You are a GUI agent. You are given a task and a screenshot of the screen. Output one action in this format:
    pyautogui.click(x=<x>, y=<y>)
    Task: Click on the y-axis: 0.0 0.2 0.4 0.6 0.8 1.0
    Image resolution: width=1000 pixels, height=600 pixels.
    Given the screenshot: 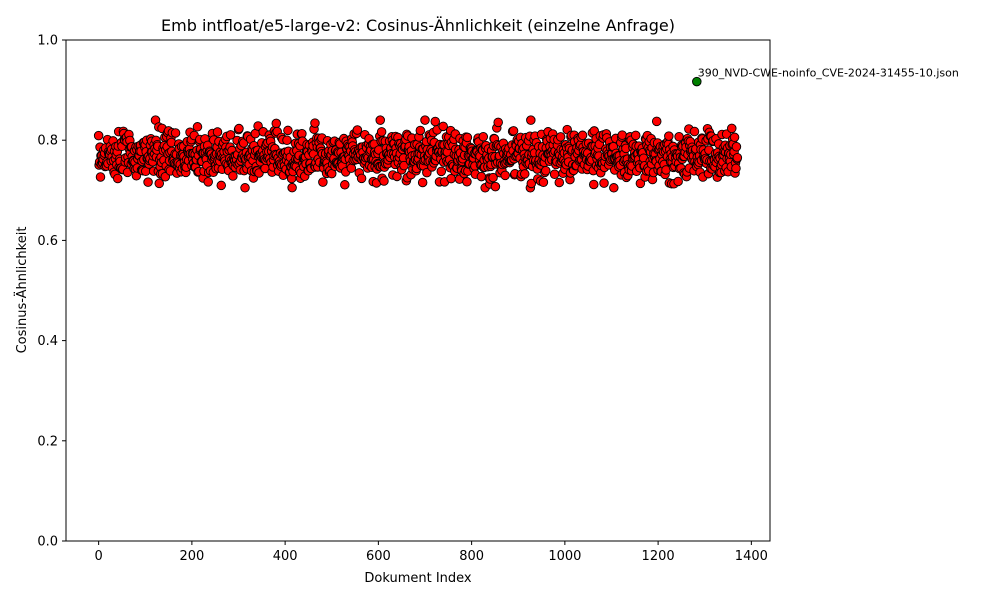 What is the action you would take?
    pyautogui.click(x=51, y=292)
    